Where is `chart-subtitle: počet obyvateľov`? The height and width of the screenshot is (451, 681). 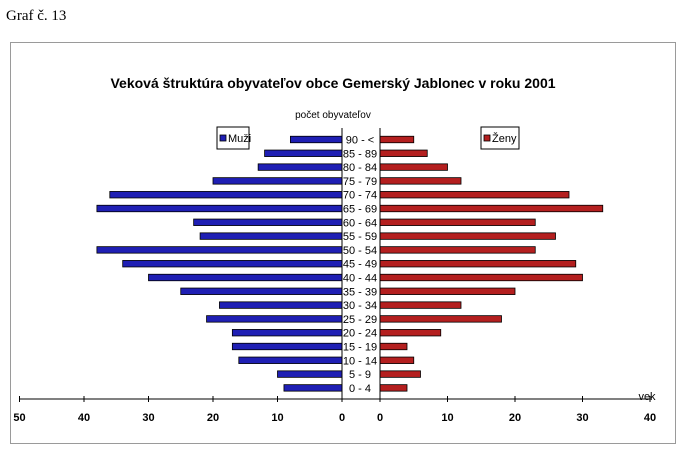 chart-subtitle: počet obyvateľov is located at coordinates (333, 115).